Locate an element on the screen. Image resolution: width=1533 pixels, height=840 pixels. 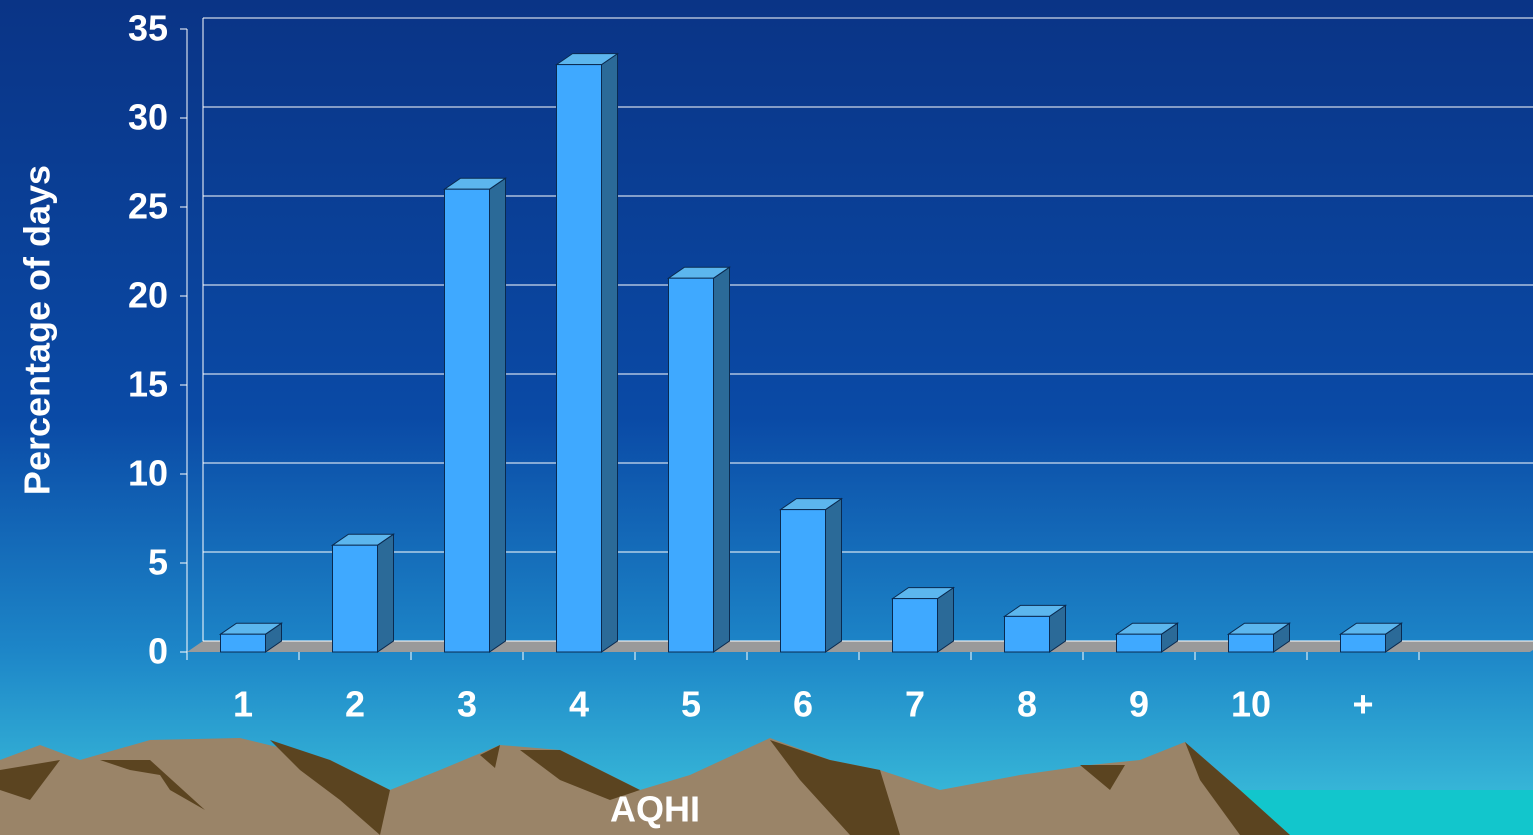
x-tick-label: 1 is located at coordinates (243, 704).